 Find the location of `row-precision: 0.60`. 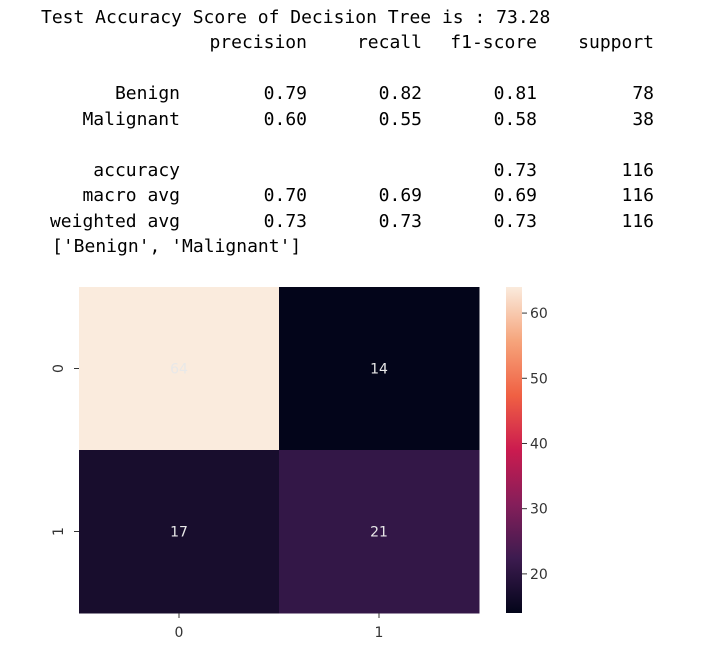

row-precision: 0.60 is located at coordinates (285, 119).